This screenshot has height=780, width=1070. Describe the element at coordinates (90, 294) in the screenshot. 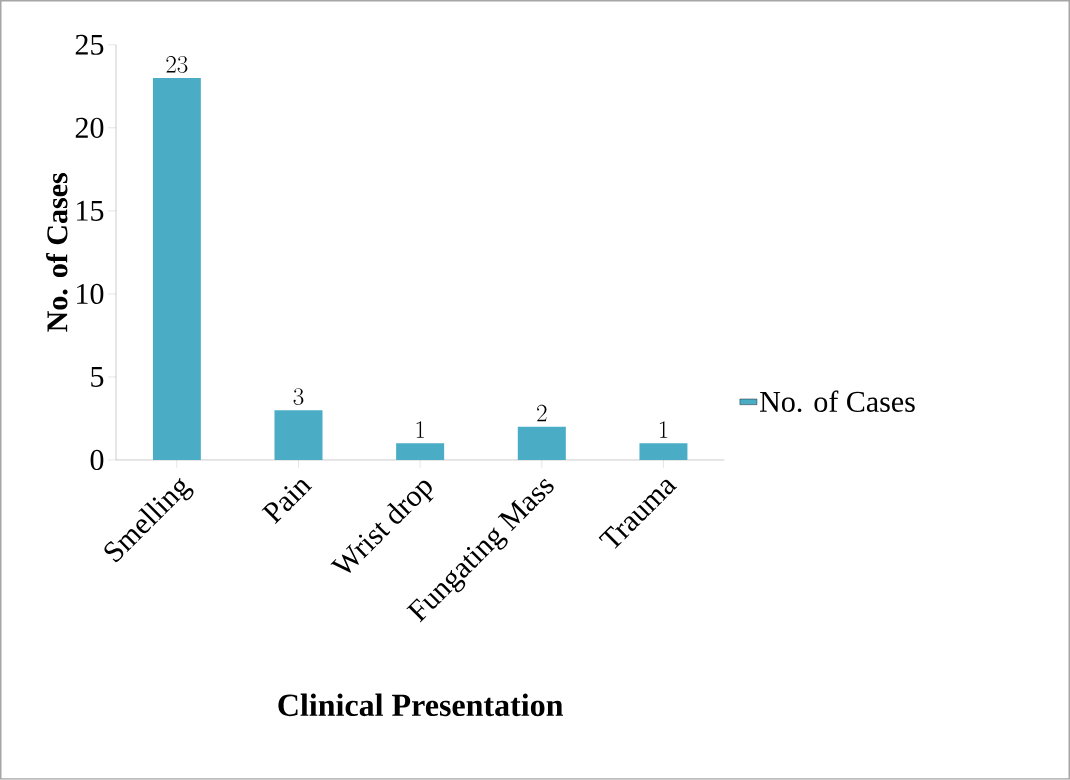

I see `y-tick-label: 10` at that location.